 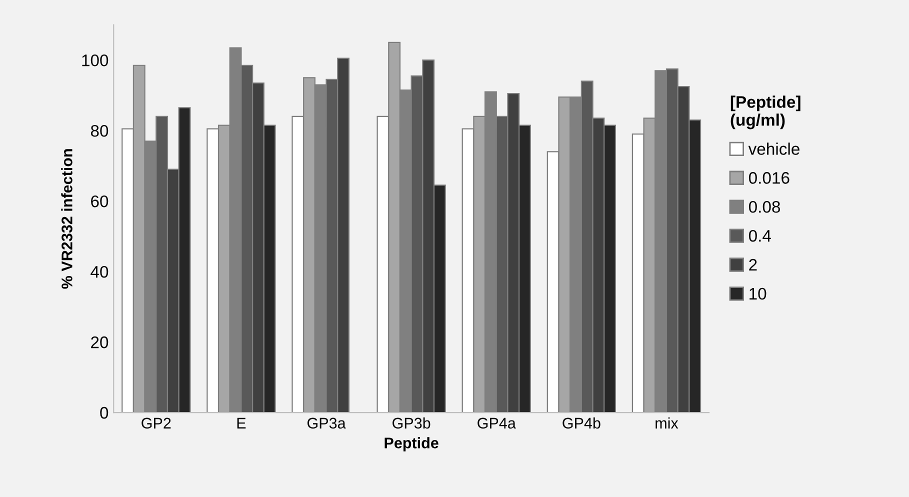 What do you see at coordinates (156, 423) in the screenshot?
I see `x-tick-label: GP2` at bounding box center [156, 423].